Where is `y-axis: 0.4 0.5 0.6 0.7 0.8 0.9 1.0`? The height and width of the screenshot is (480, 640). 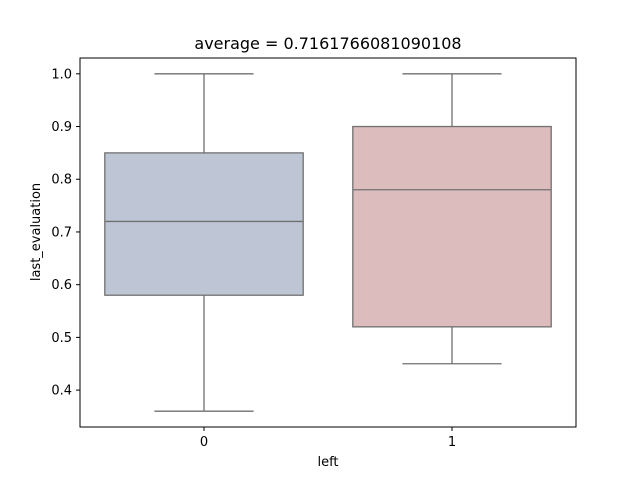
y-axis: 0.4 0.5 0.6 0.7 0.8 0.9 1.0 is located at coordinates (65, 233).